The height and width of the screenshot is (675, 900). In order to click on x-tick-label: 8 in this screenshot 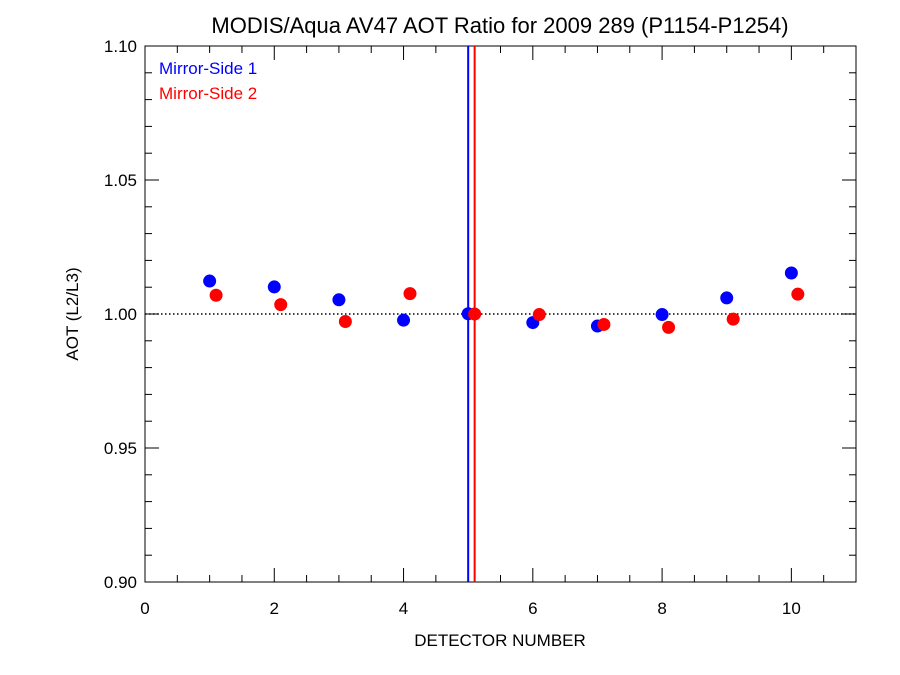, I will do `click(661, 608)`.